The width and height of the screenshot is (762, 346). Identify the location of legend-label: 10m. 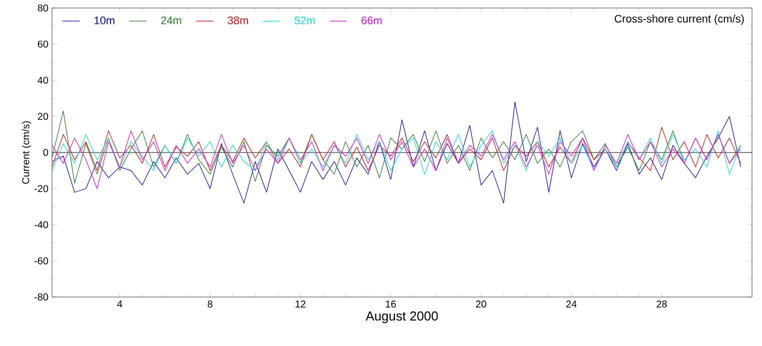
(104, 20).